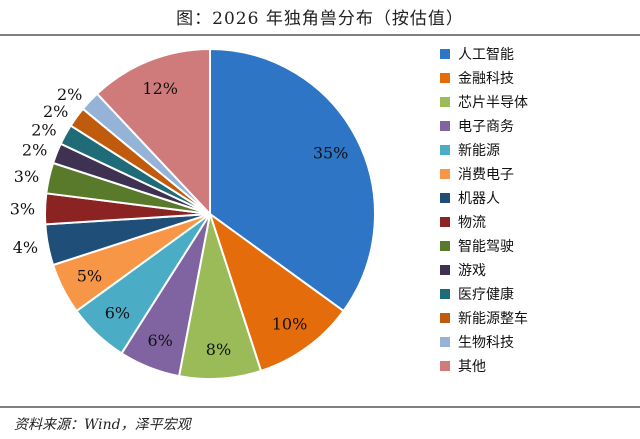 The image size is (640, 439). I want to click on legend-label: 人工智能, so click(486, 55).